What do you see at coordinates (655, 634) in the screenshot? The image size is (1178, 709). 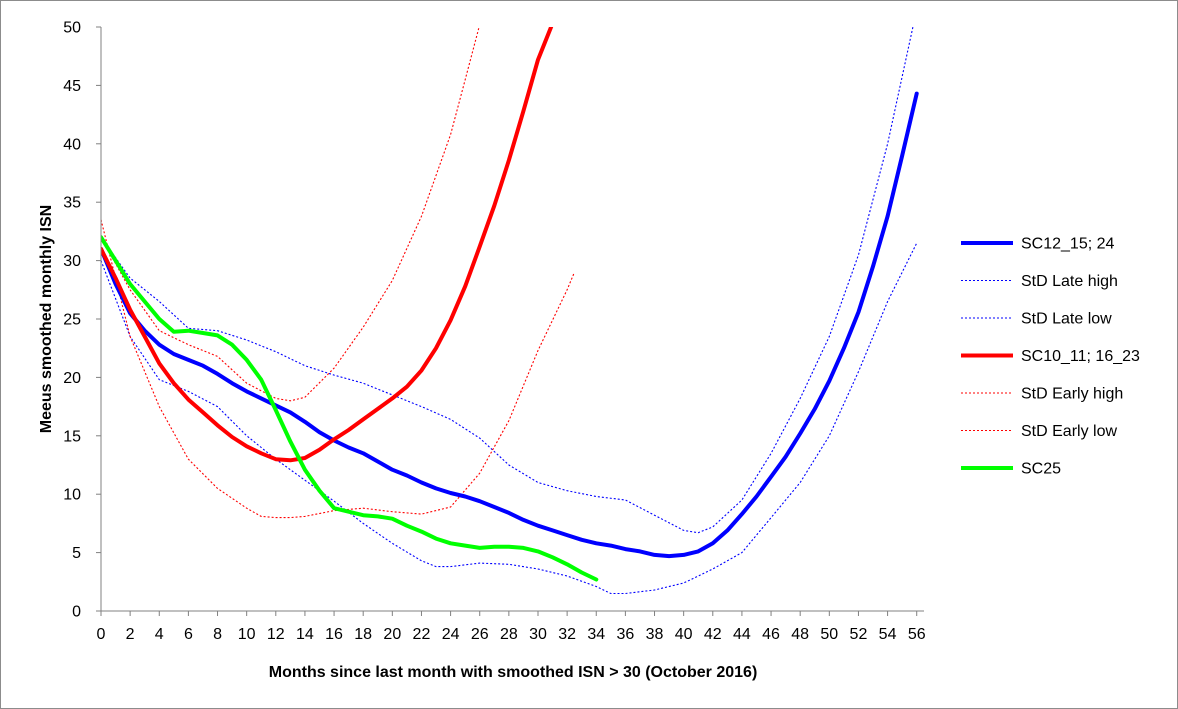 I see `x-tick-label: 38` at bounding box center [655, 634].